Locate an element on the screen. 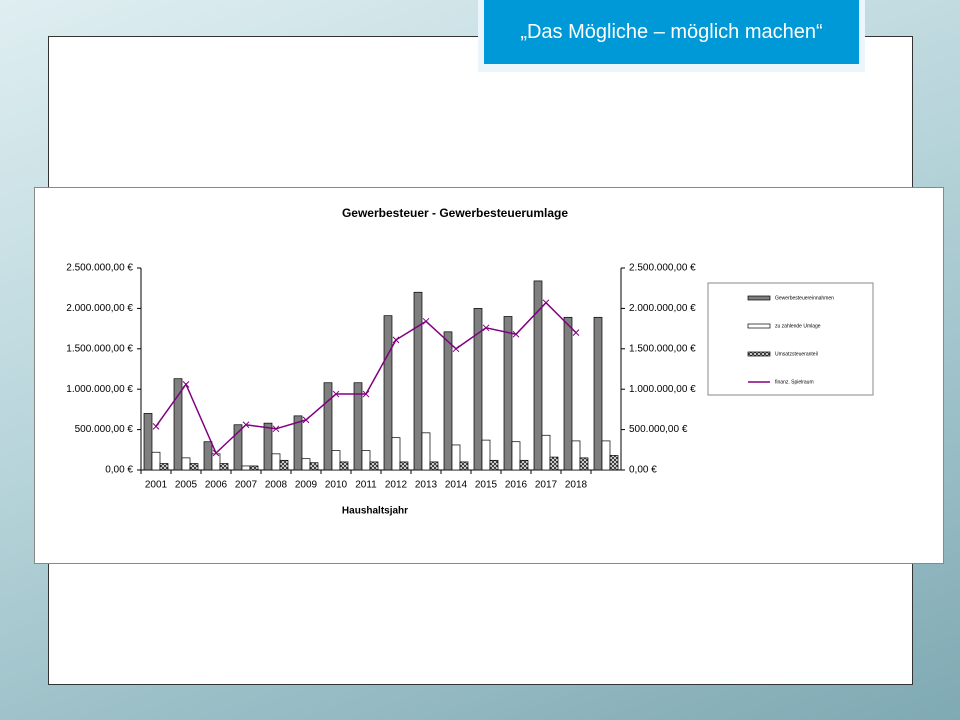 The height and width of the screenshot is (720, 960). x-tick-label: 2006 is located at coordinates (216, 485).